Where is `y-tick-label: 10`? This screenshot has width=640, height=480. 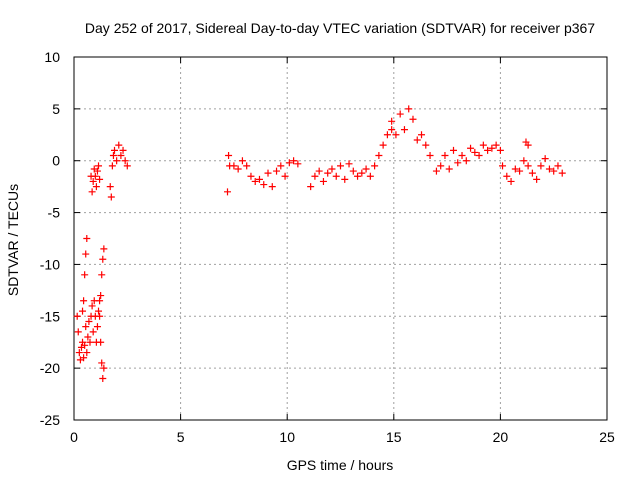 y-tick-label: 10 is located at coordinates (52, 57).